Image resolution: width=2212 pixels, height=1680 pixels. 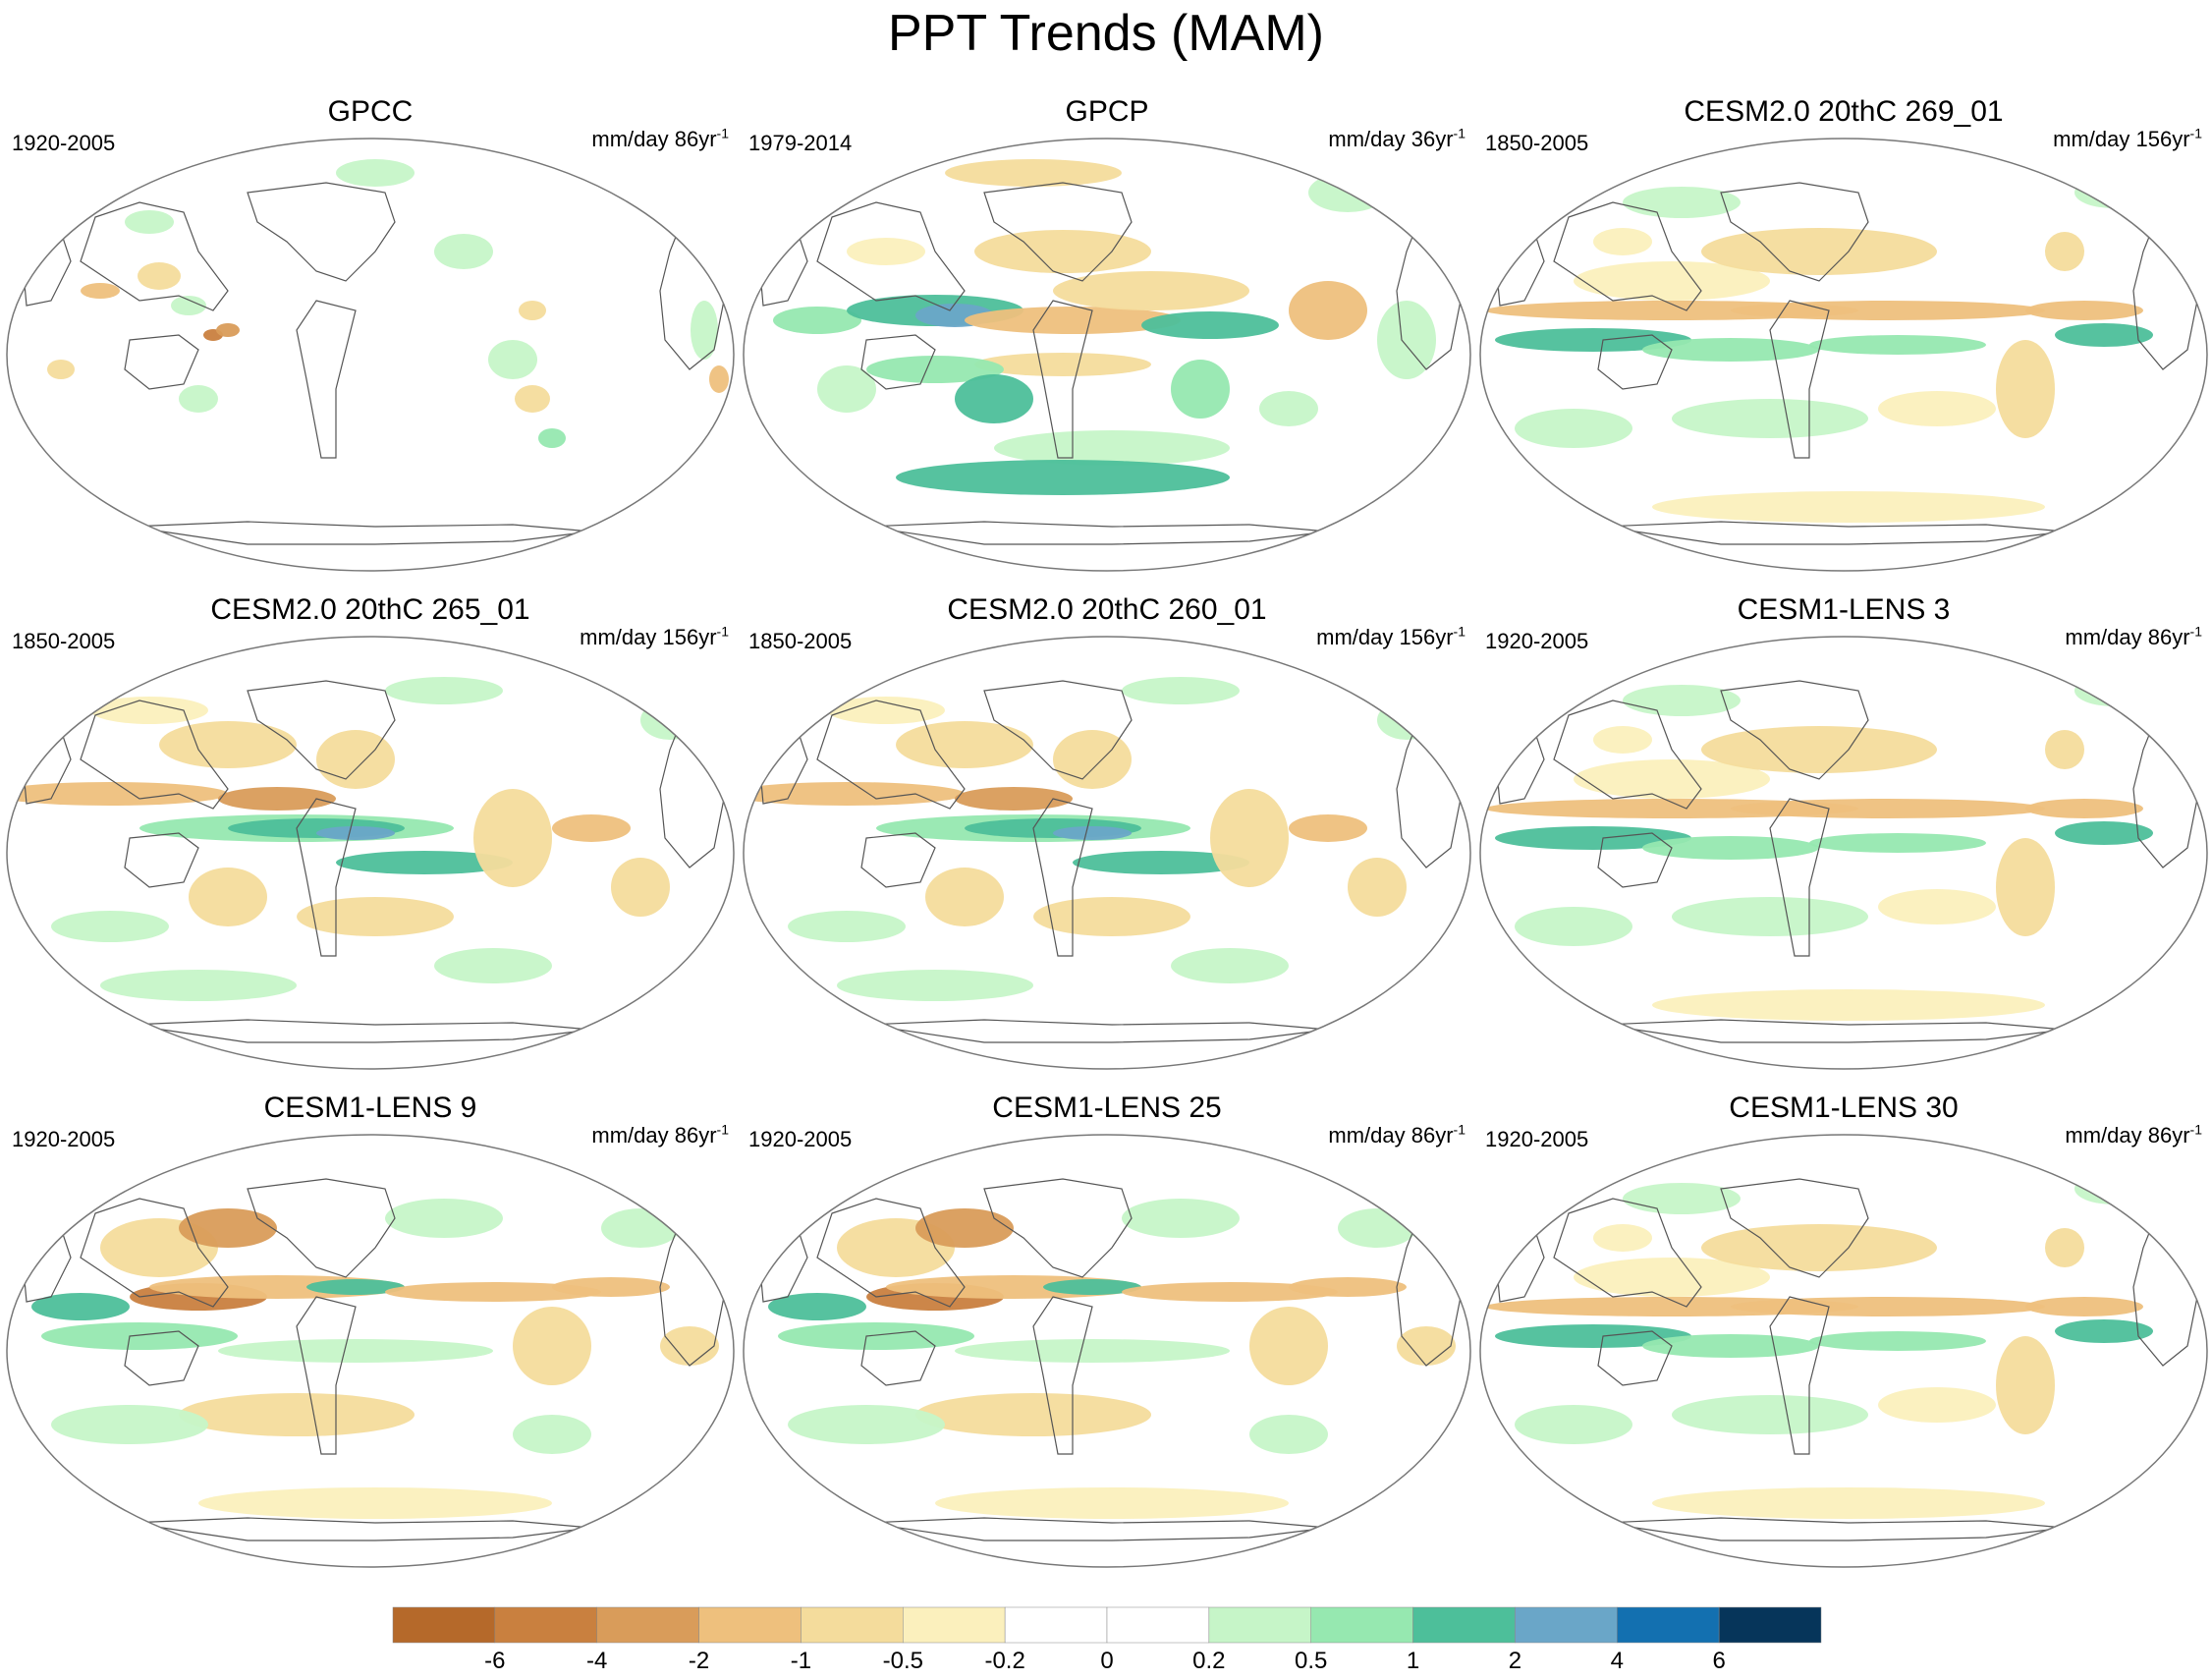 I want to click on panel-title: CESM2.0 20thC 260_01, so click(x=1107, y=609).